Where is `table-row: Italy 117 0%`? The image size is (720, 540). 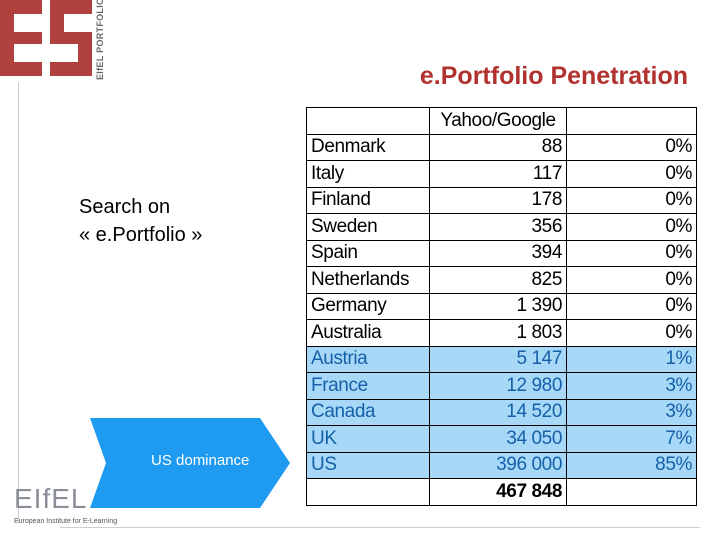 table-row: Italy 117 0% is located at coordinates (501, 174).